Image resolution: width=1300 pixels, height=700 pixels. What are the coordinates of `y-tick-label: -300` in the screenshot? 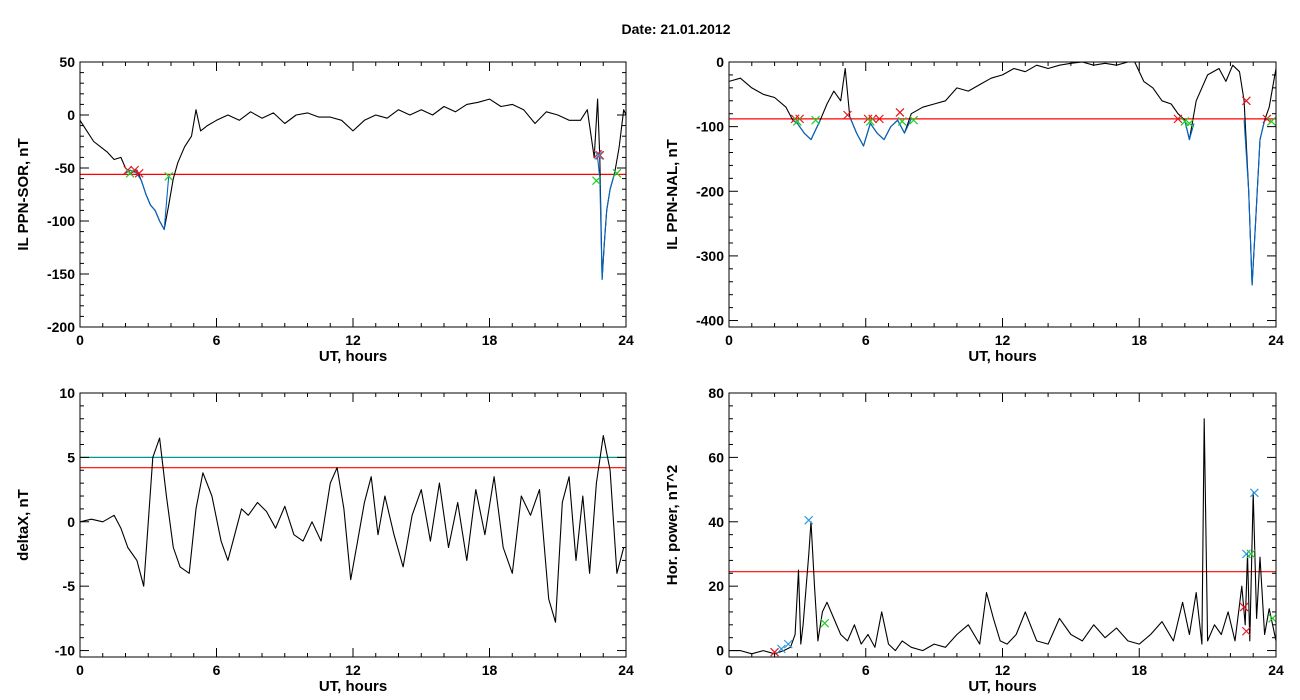 It's located at (710, 256).